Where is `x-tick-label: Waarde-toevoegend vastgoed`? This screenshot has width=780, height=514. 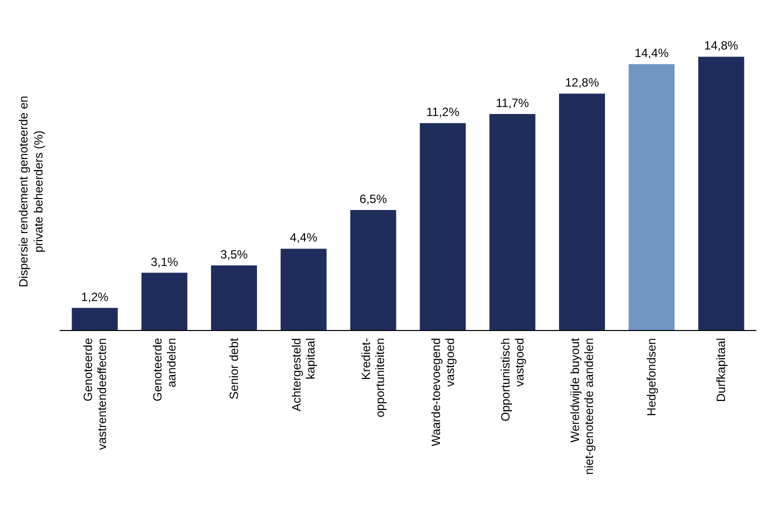
x-tick-label: Waarde-toevoegend vastgoed is located at coordinates (442, 392).